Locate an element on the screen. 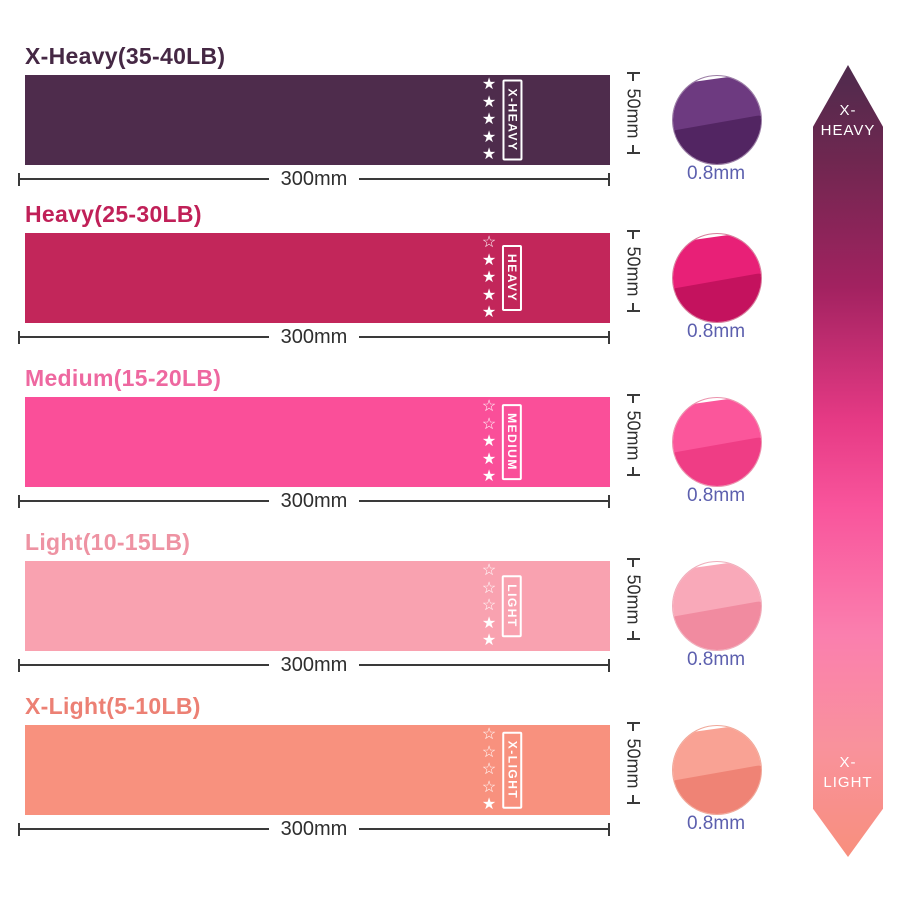 This screenshot has height=900, width=900. band-title: Light(10-15LB) is located at coordinates (108, 542).